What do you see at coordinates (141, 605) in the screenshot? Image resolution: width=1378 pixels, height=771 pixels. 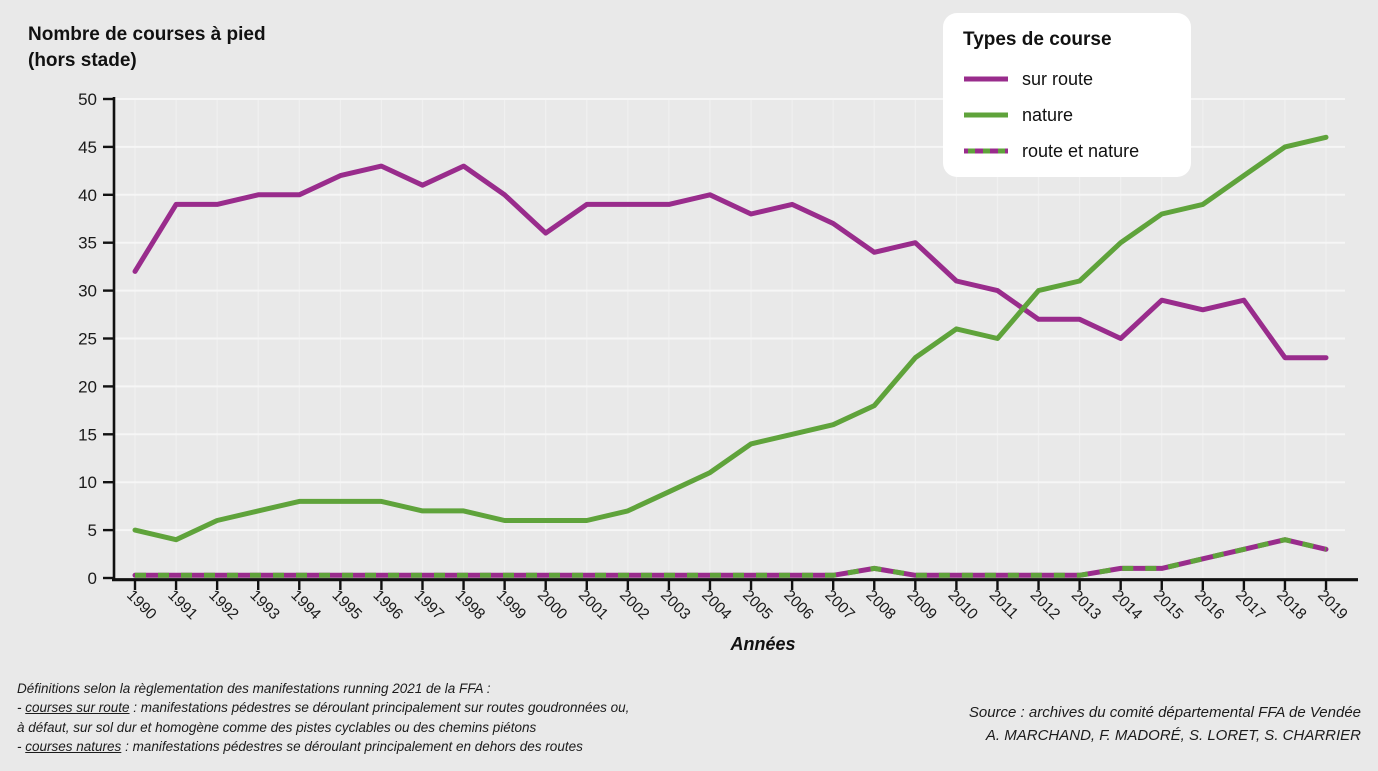 I see `x-tick-label: 1990` at bounding box center [141, 605].